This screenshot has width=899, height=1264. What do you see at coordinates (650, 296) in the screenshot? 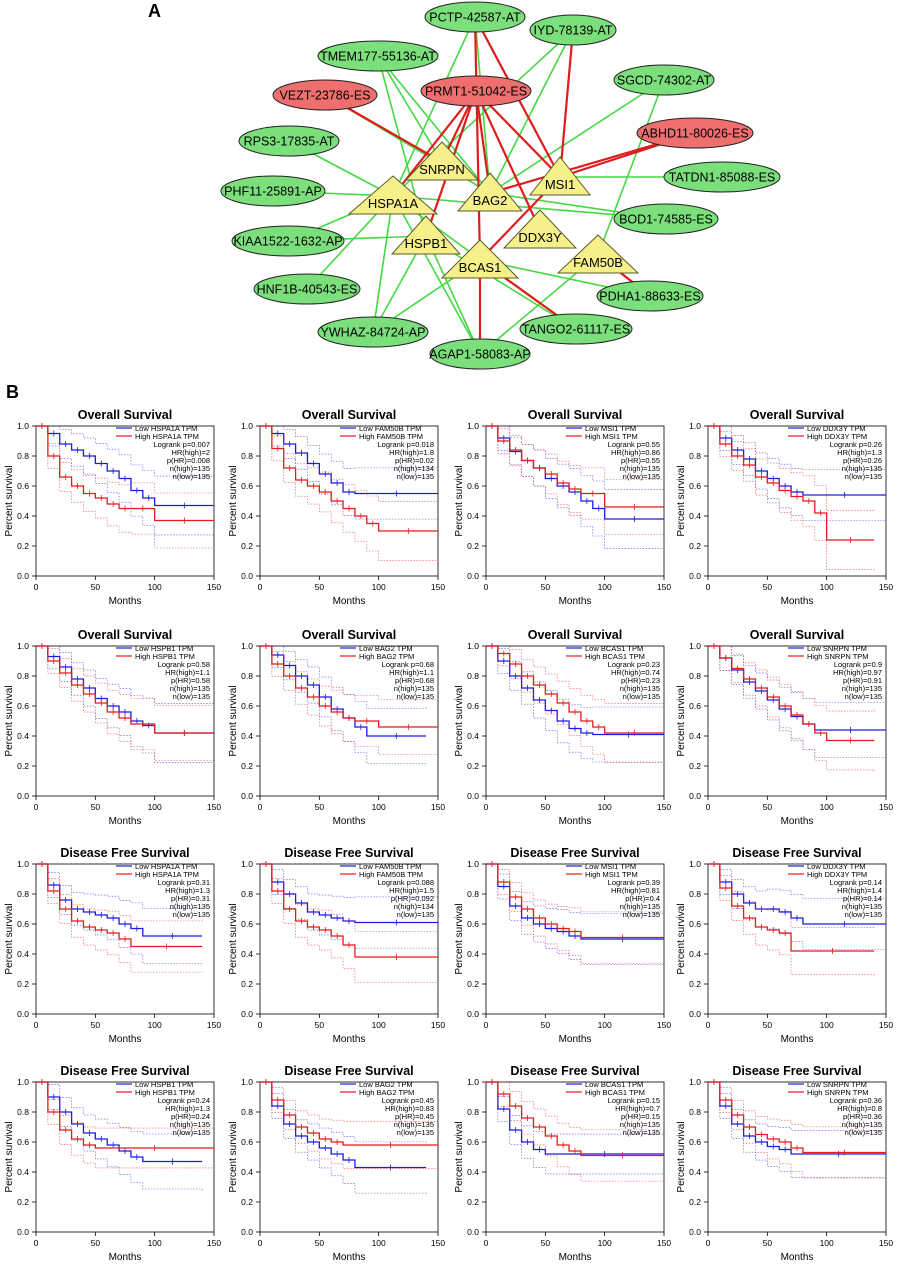
I see `lncrna-node-pdha1-88633-es` at bounding box center [650, 296].